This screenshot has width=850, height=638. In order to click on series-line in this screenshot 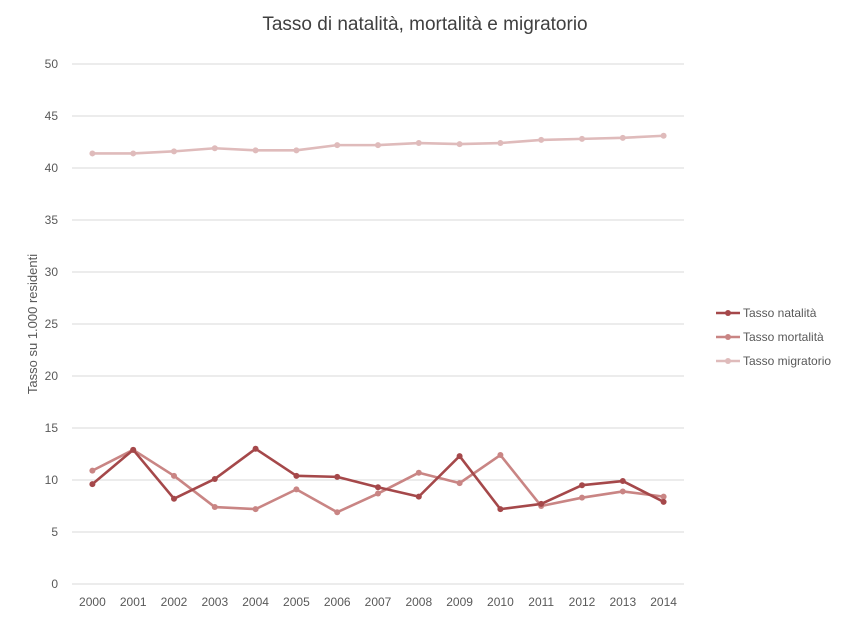, I will do `click(377, 481)`.